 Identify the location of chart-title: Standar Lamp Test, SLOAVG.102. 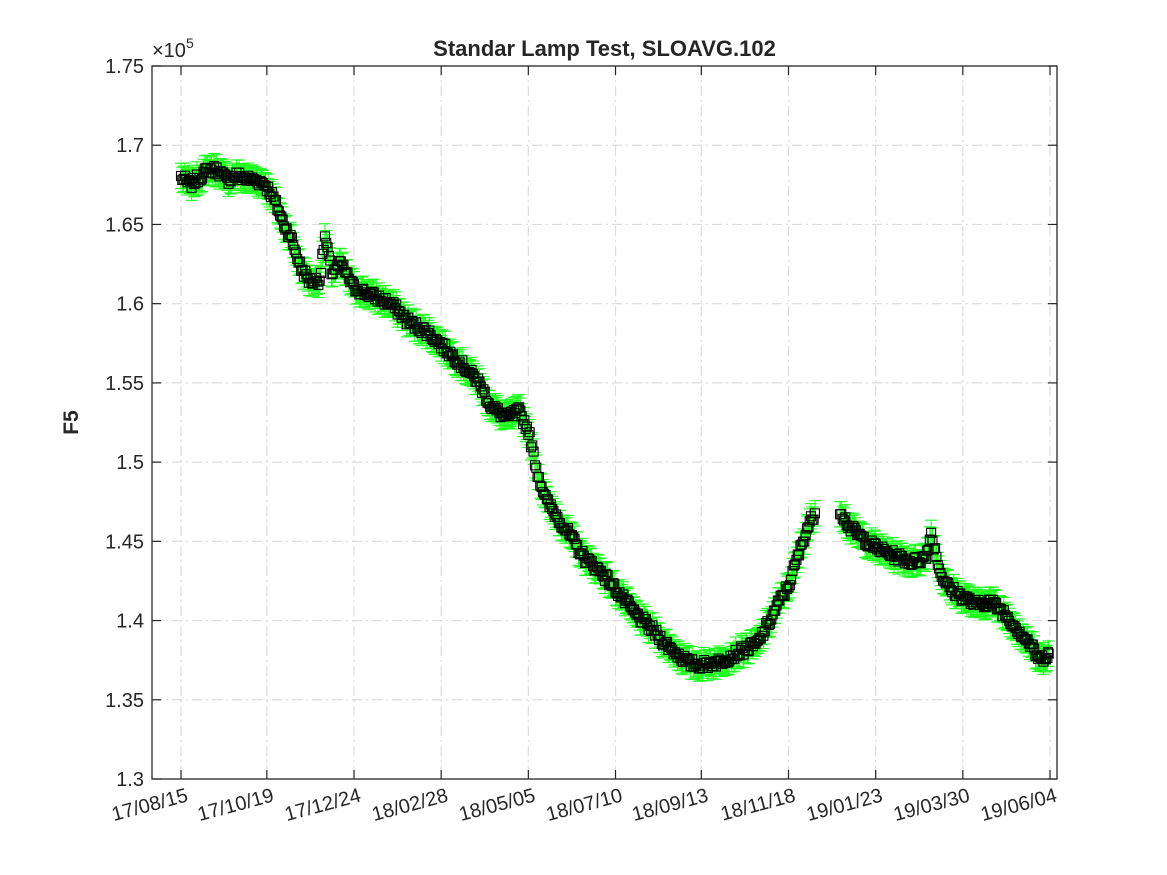
(604, 48).